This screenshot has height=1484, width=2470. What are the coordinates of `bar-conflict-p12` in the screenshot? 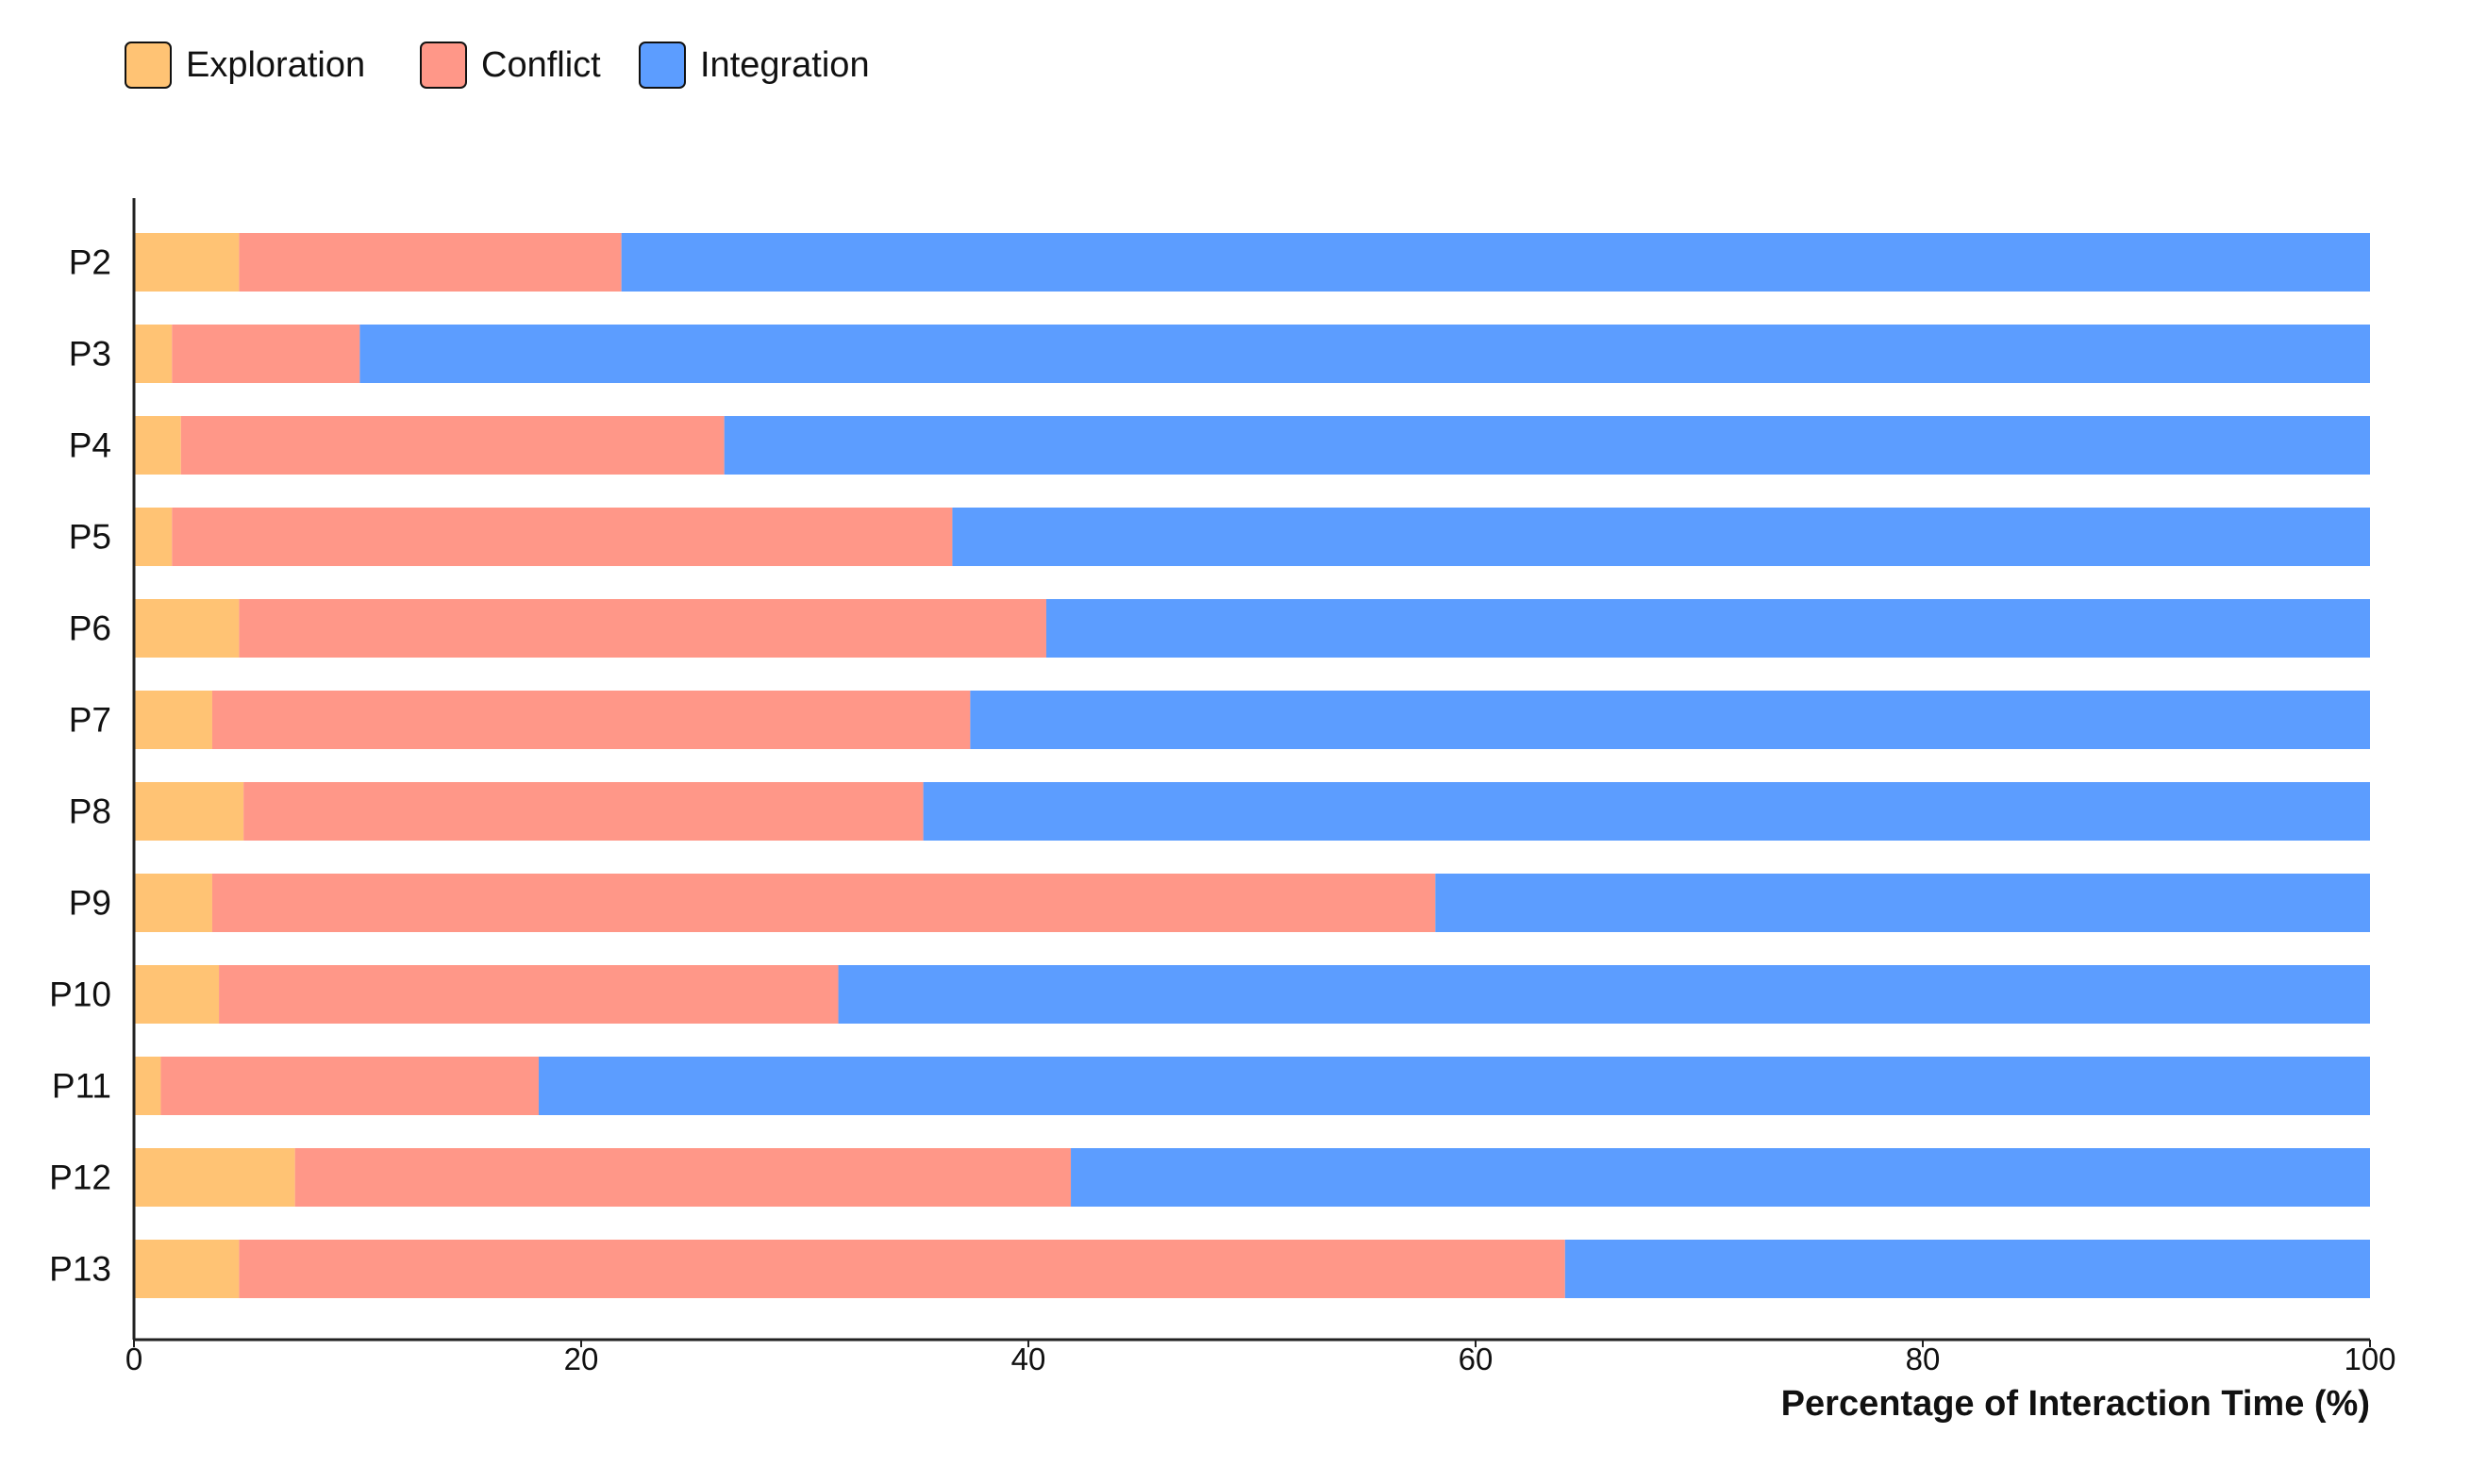 It's located at (683, 1177).